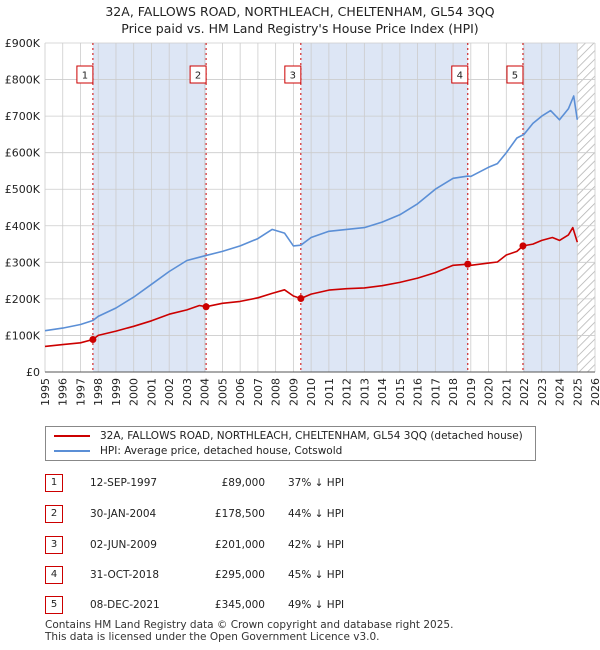 Image resolution: width=600 pixels, height=650 pixels. What do you see at coordinates (123, 514) in the screenshot?
I see `transaction-date: 30-JAN-2004` at bounding box center [123, 514].